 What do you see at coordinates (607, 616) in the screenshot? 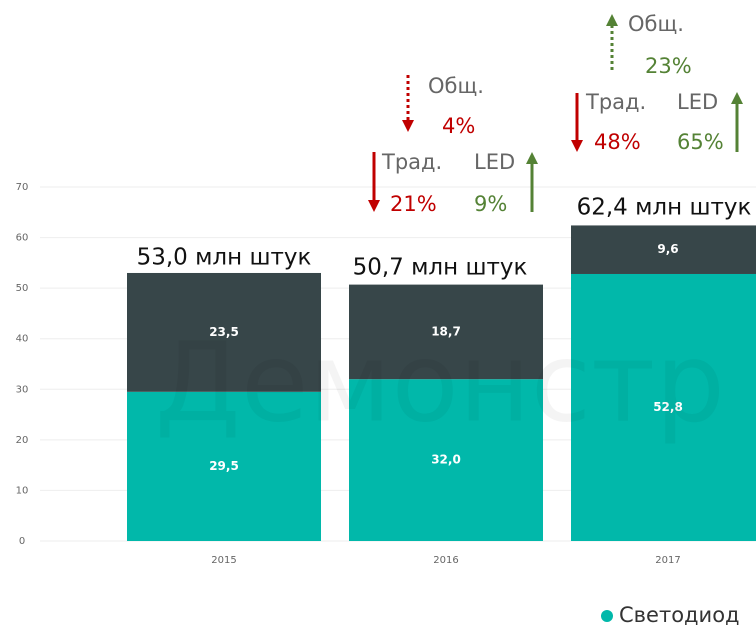
I see `legend-swatch` at bounding box center [607, 616].